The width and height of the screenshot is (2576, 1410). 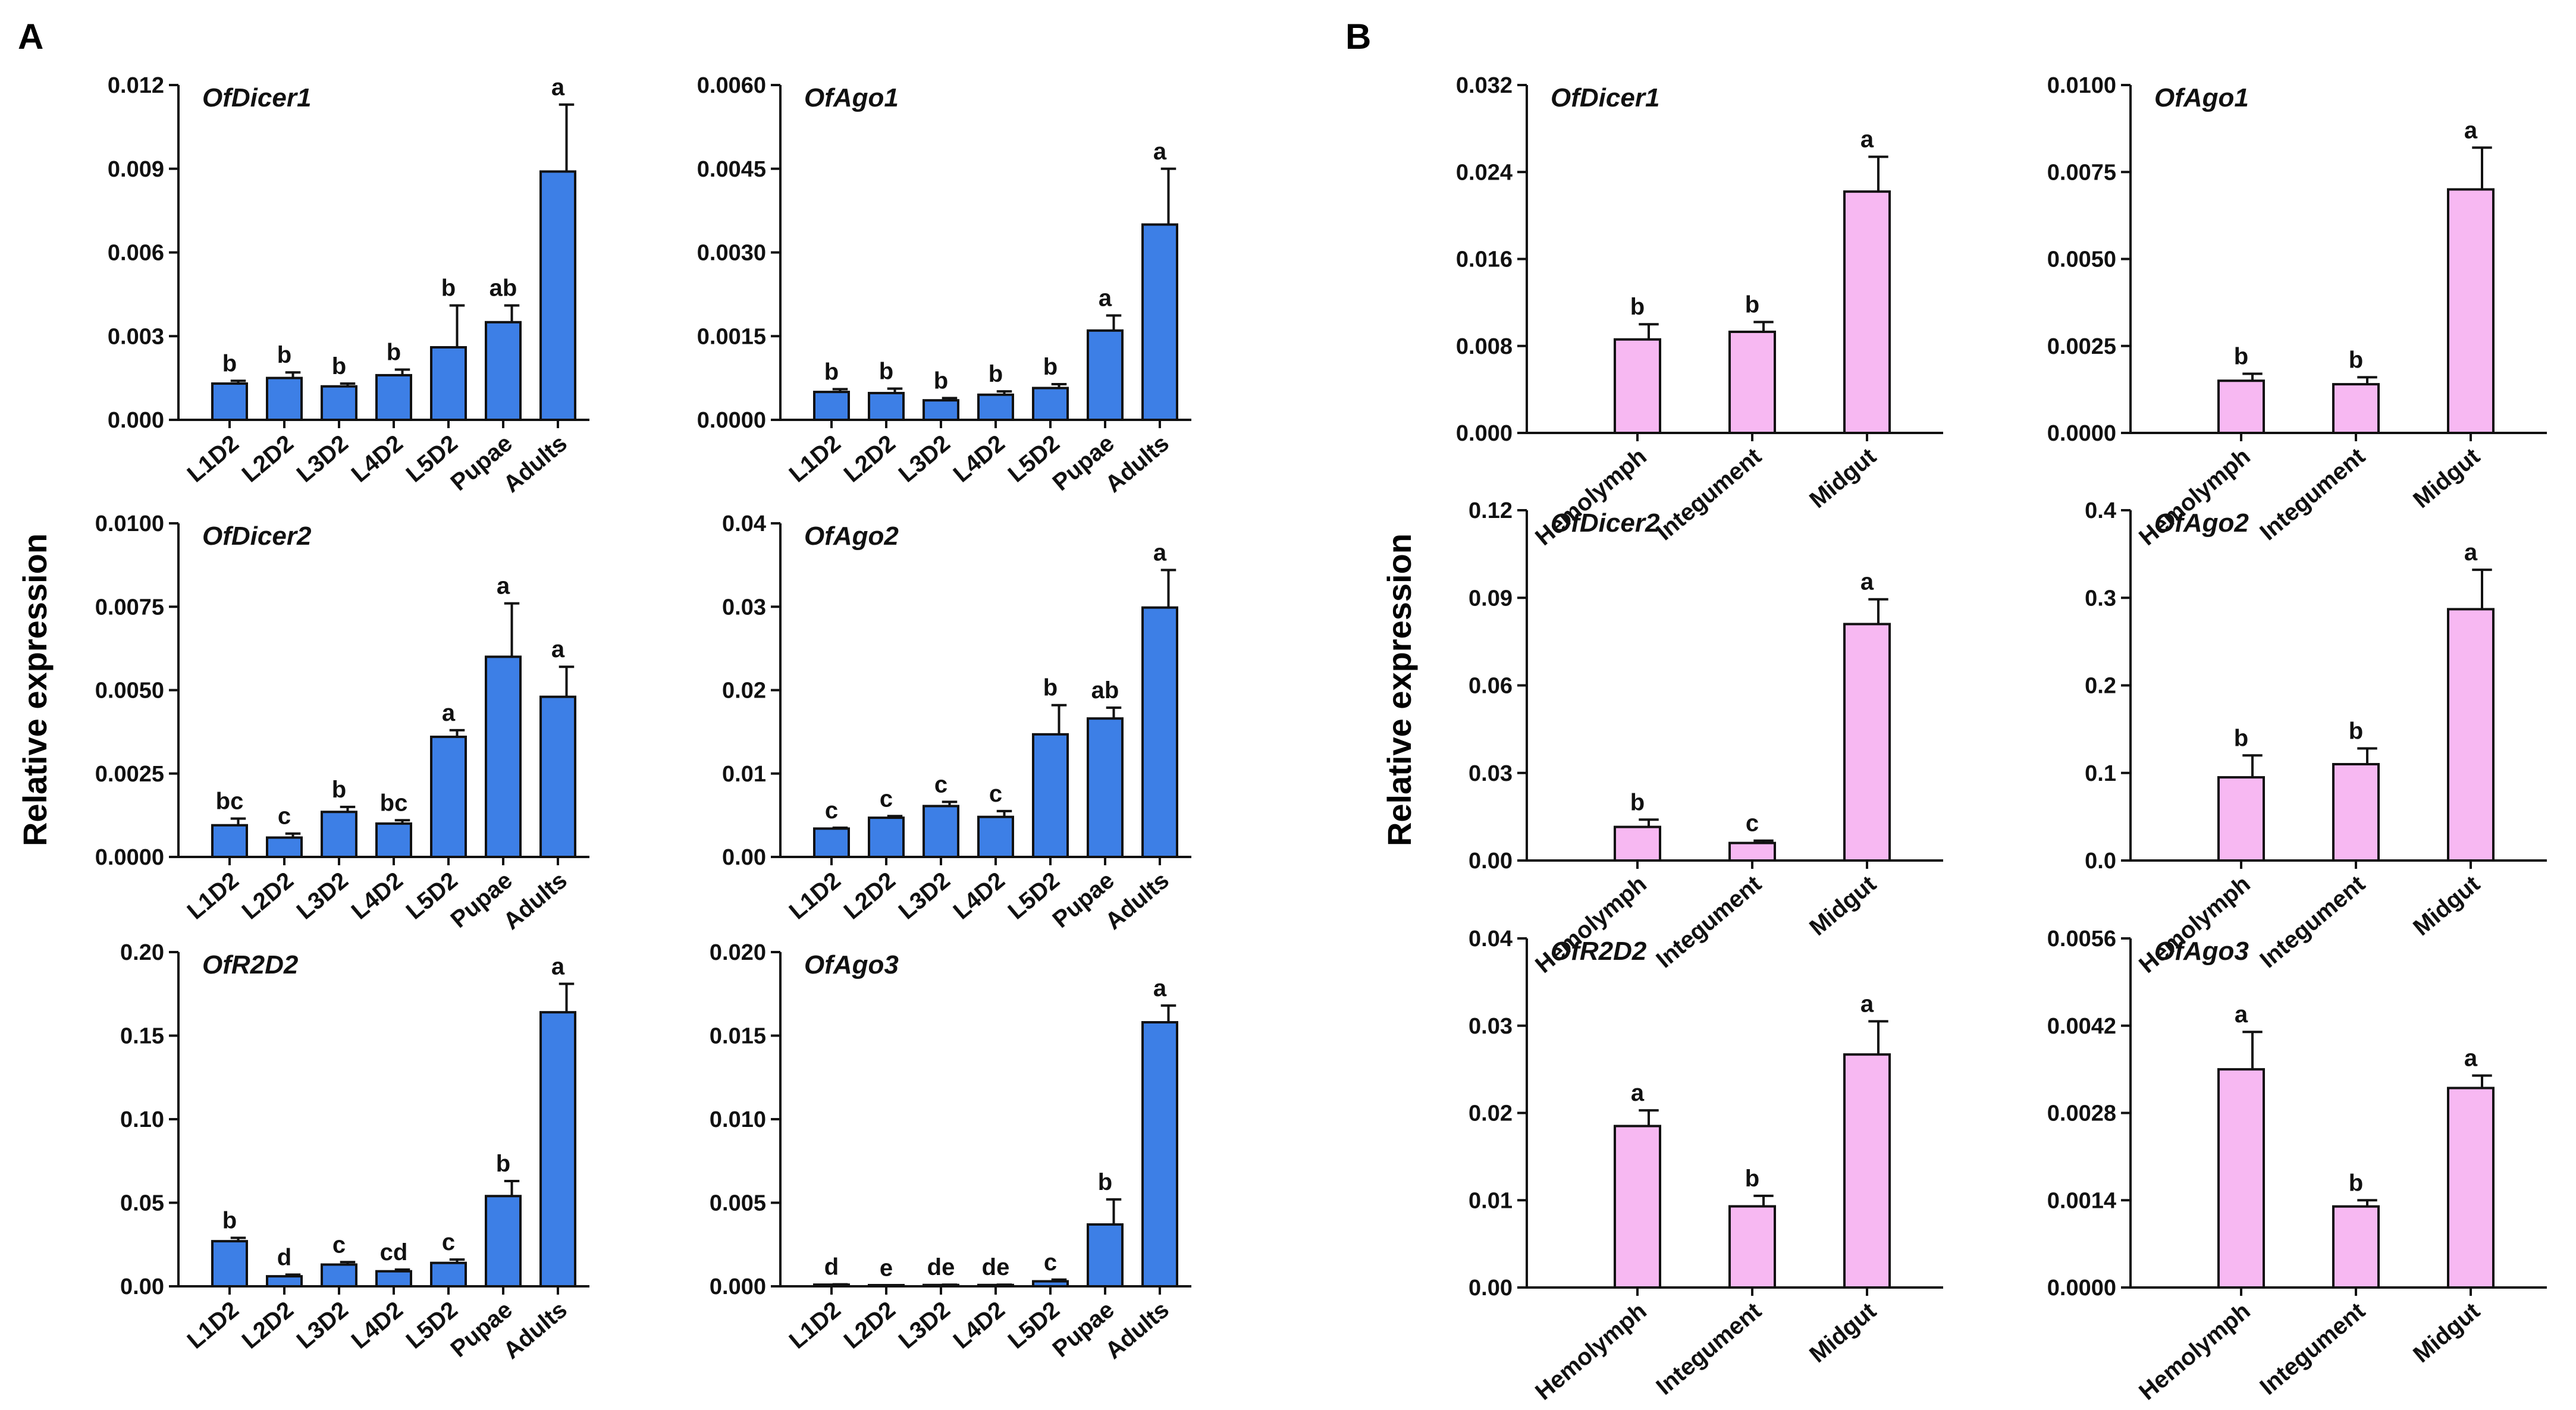 I want to click on chart-title: OfR2D2, so click(x=1599, y=951).